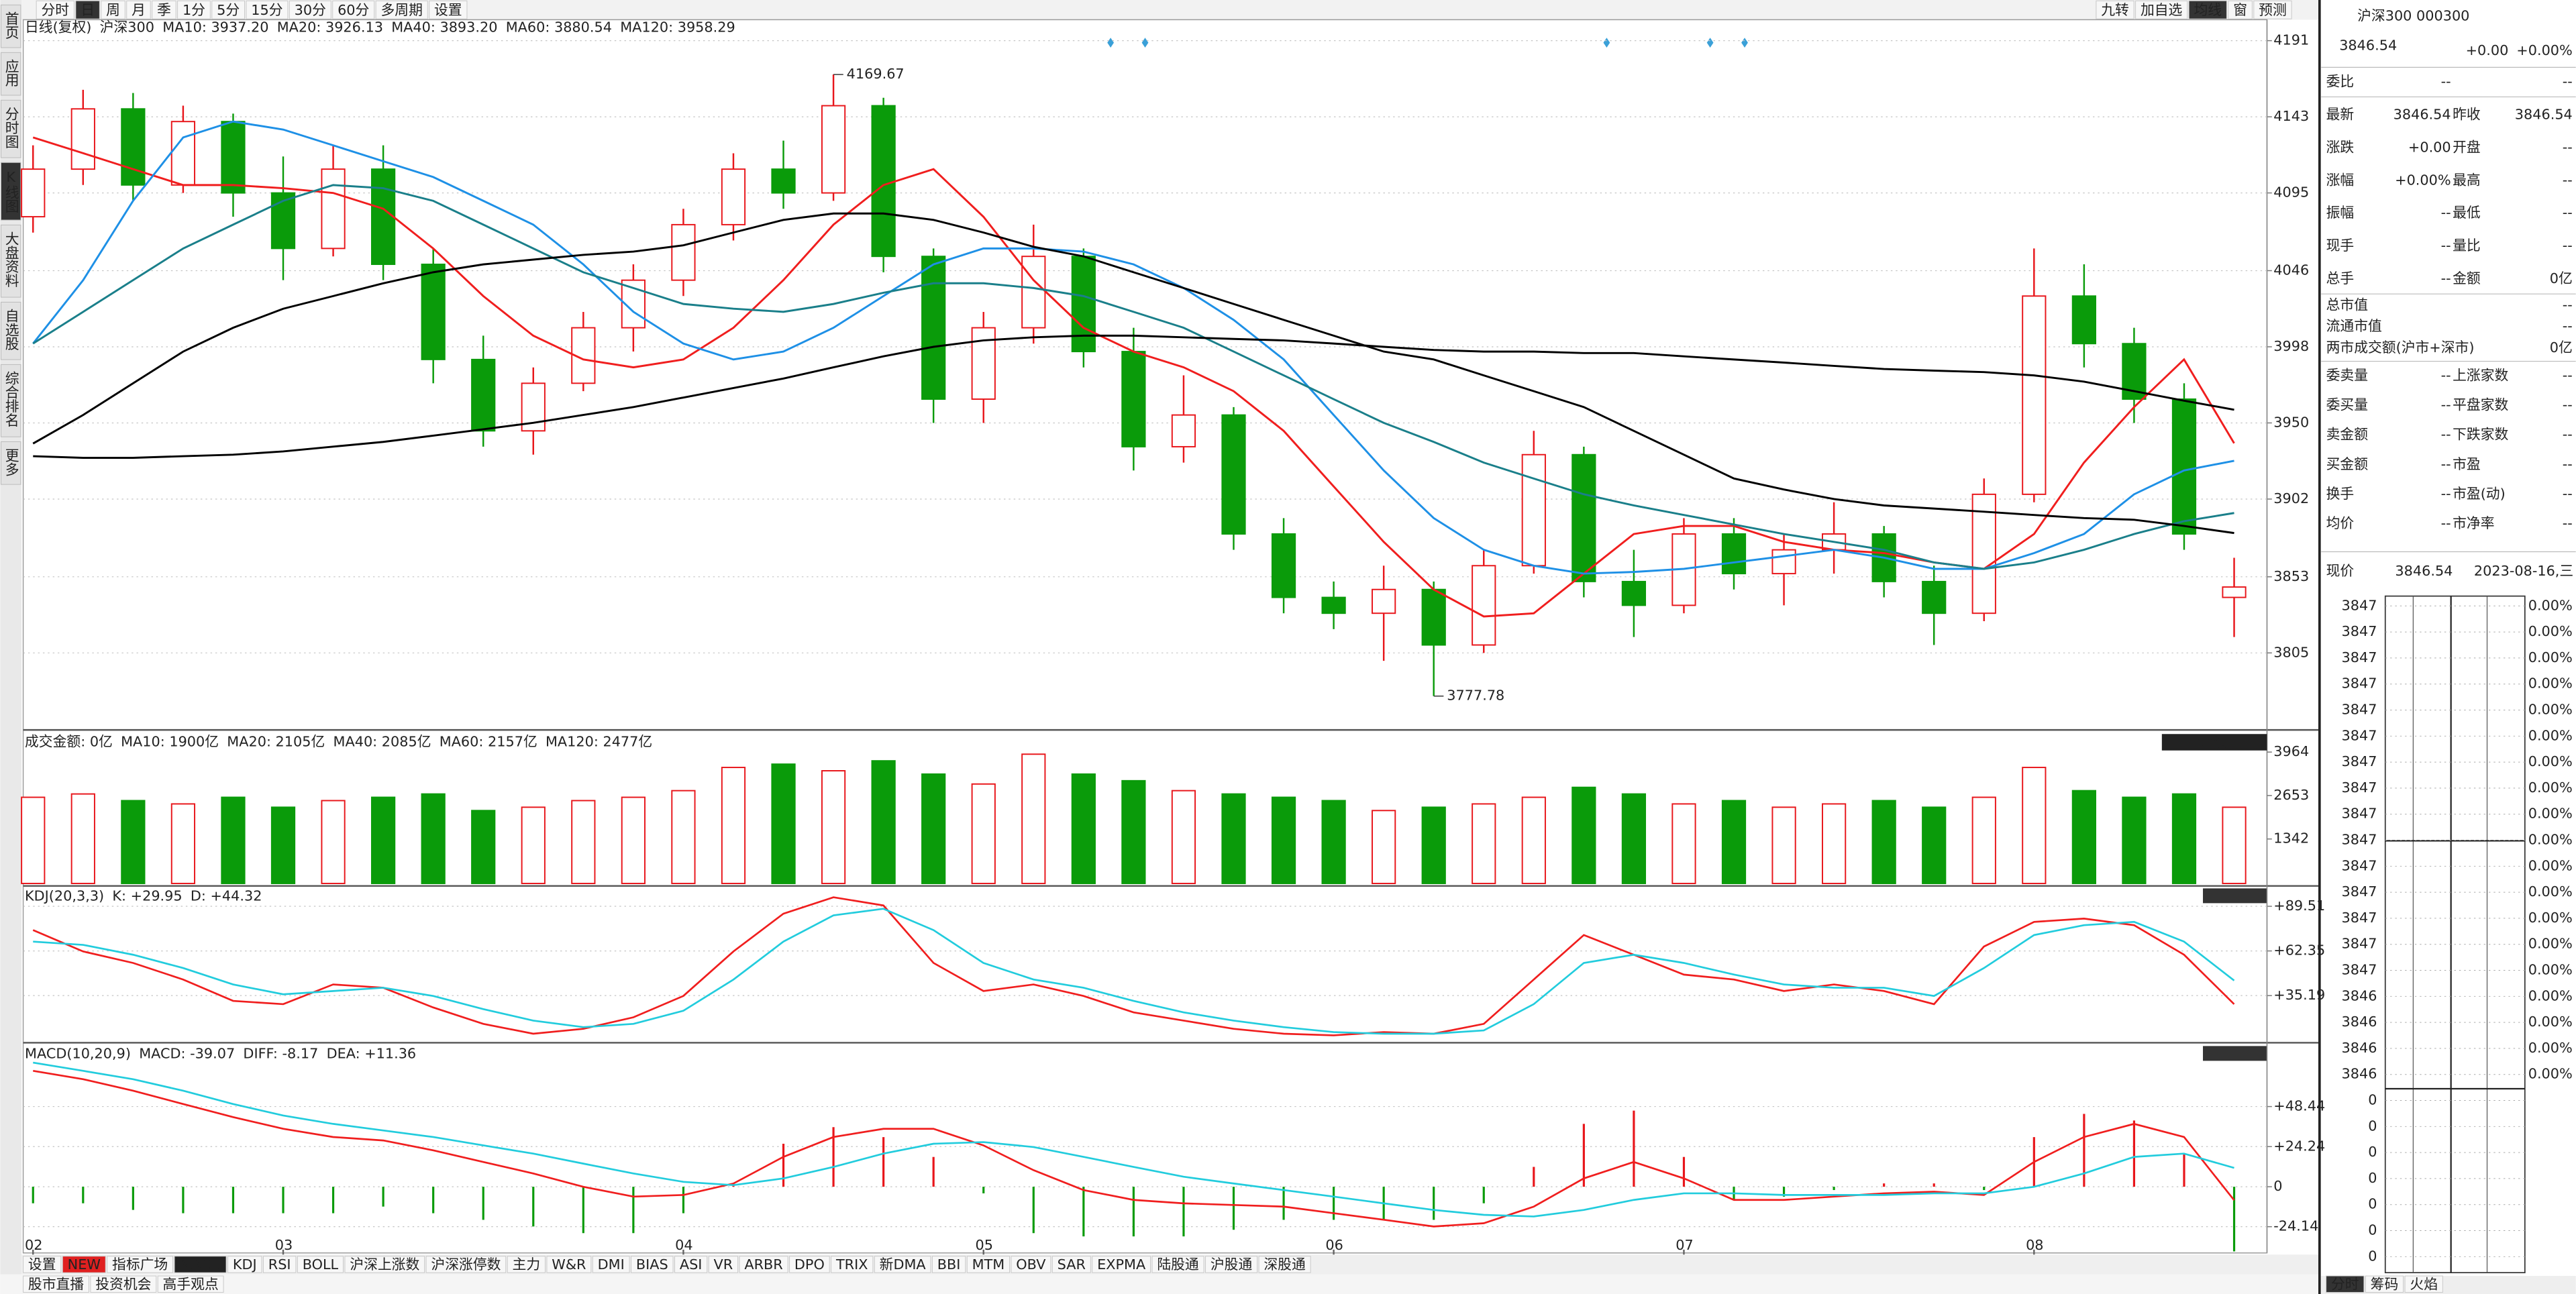 Image resolution: width=2576 pixels, height=1294 pixels. What do you see at coordinates (2115, 10) in the screenshot?
I see `toolbar-button: 九转` at bounding box center [2115, 10].